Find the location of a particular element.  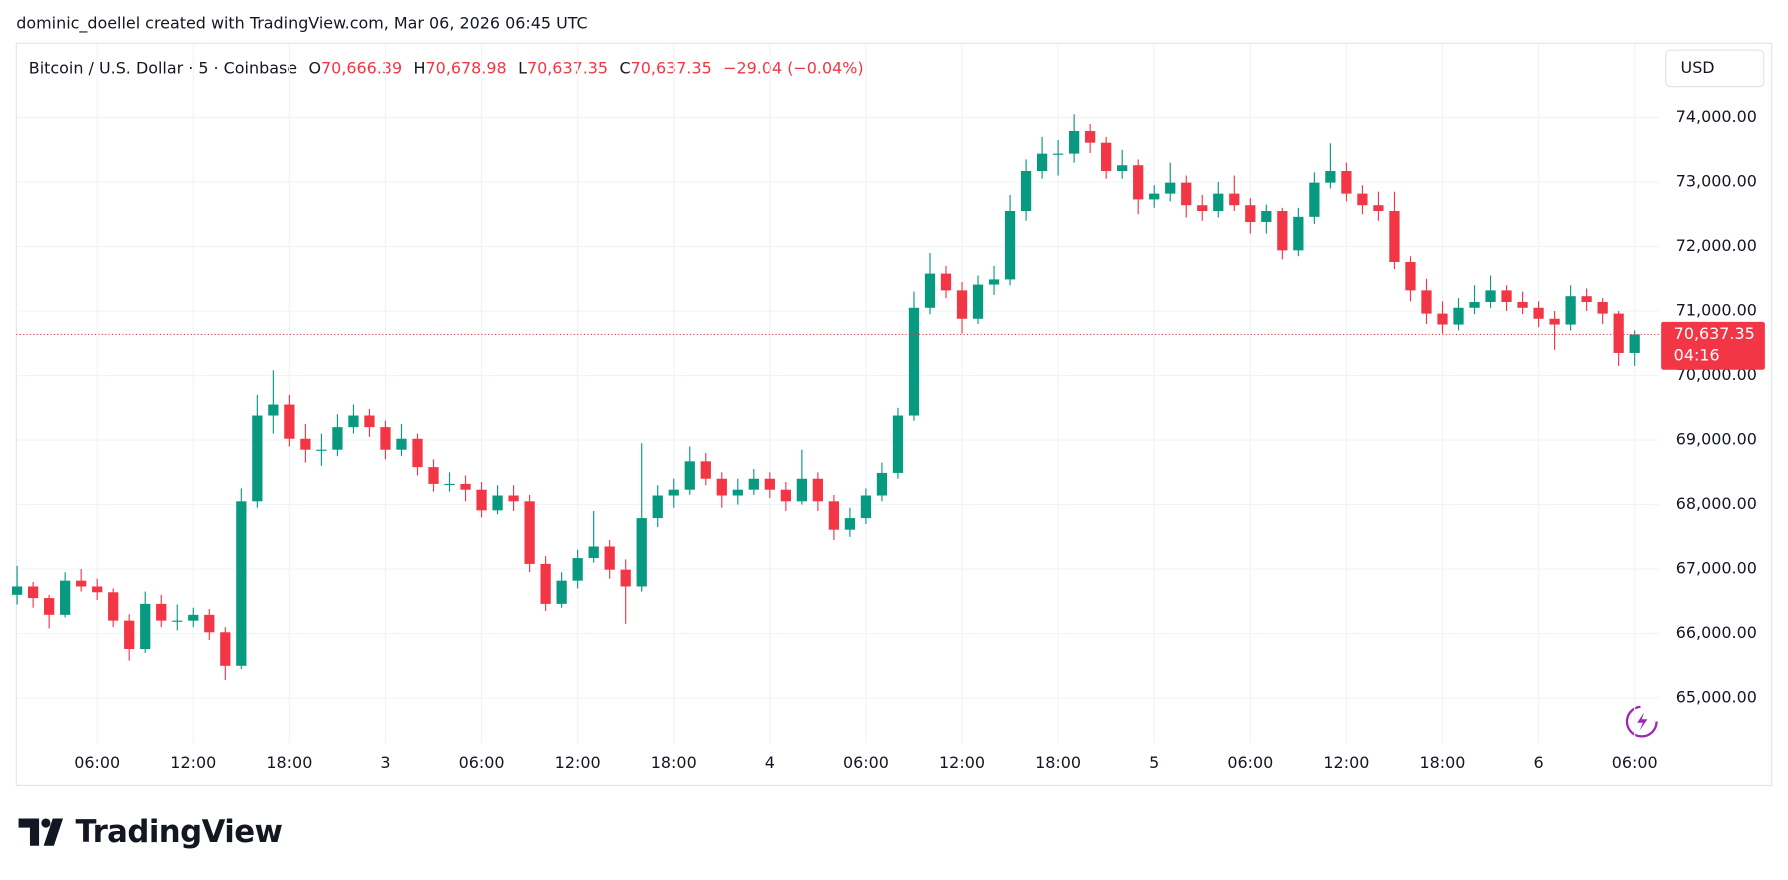

y-tick-label: 68,000.00 is located at coordinates (1716, 503).